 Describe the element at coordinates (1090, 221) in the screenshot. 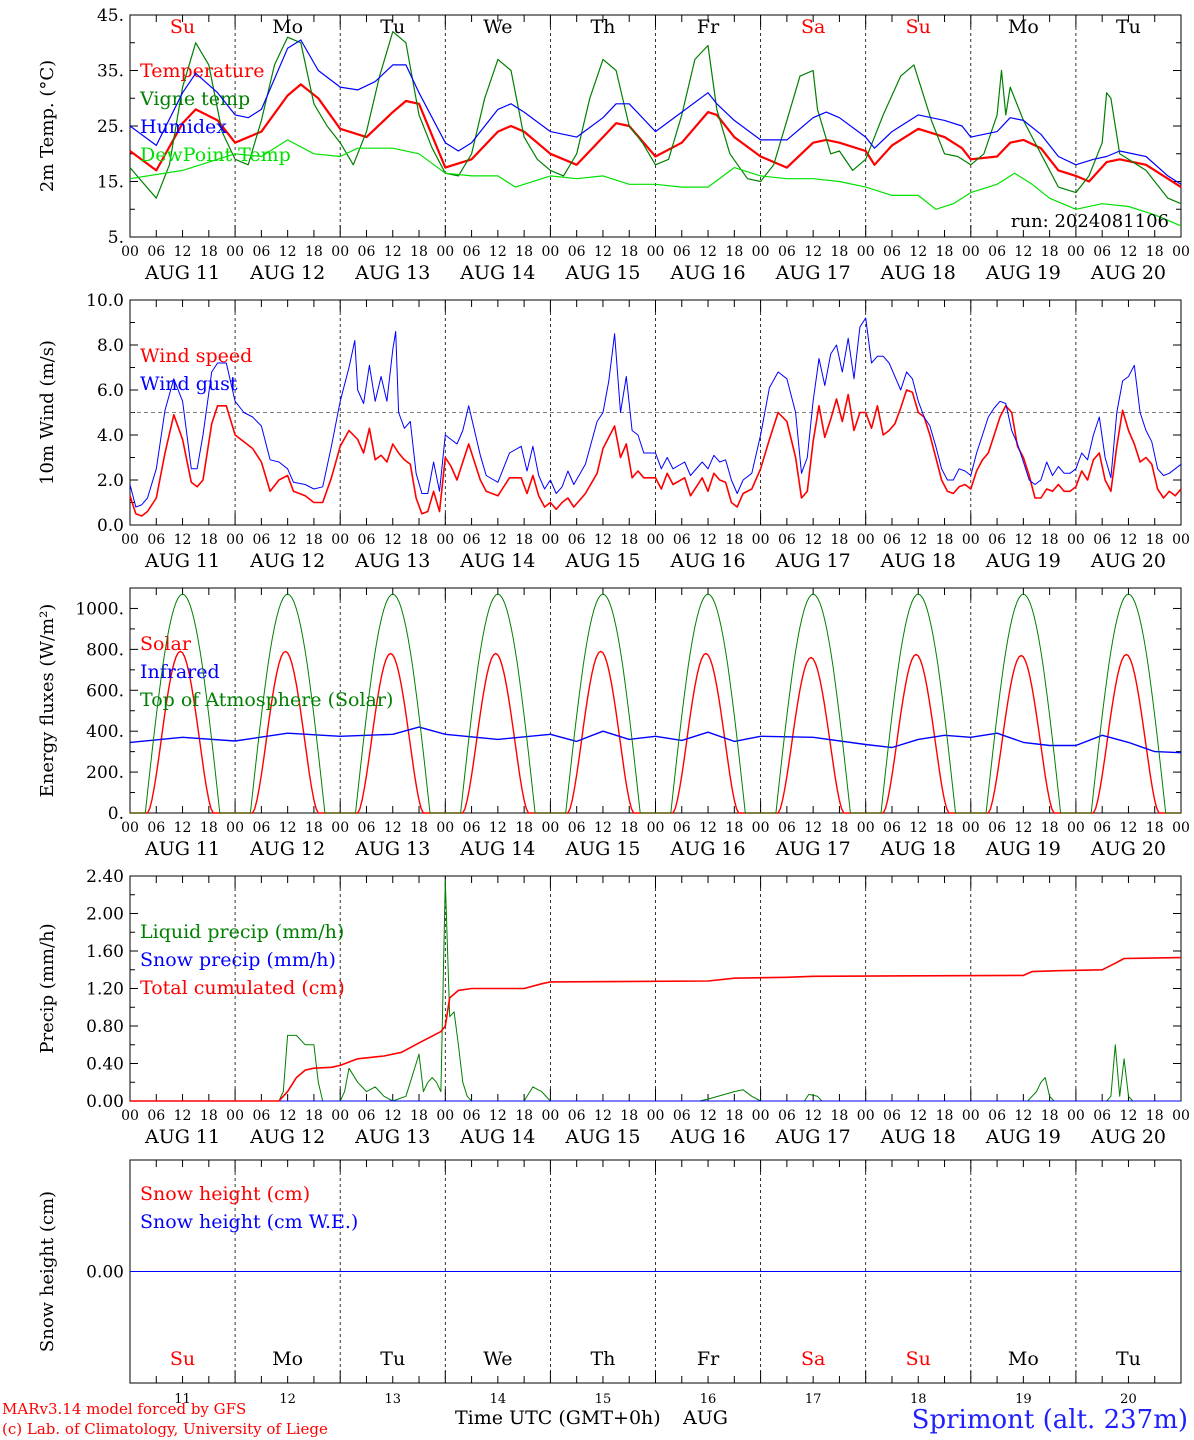

I see `run-label: run: 2024081106` at that location.